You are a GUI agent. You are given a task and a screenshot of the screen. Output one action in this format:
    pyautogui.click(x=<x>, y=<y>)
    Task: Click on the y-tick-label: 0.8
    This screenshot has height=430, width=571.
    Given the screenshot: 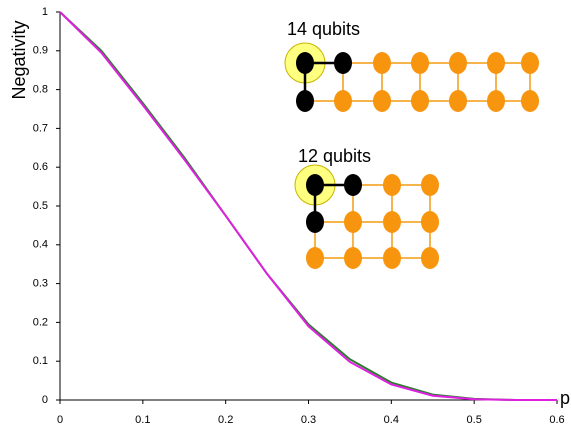 What is the action you would take?
    pyautogui.click(x=40, y=90)
    